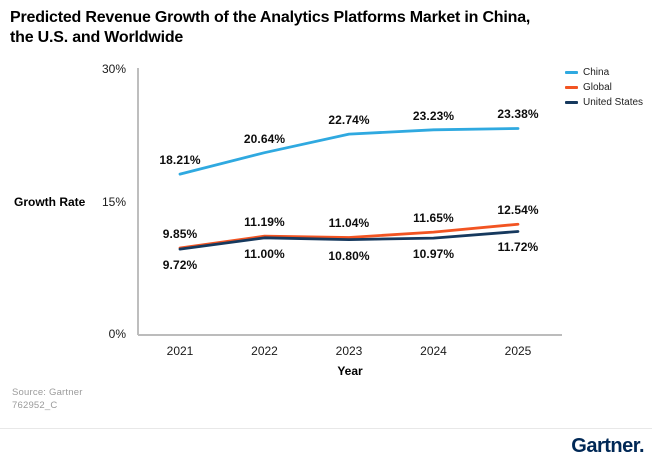 This screenshot has width=652, height=467. What do you see at coordinates (180, 233) in the screenshot?
I see `data-label-global: 9.85%` at bounding box center [180, 233].